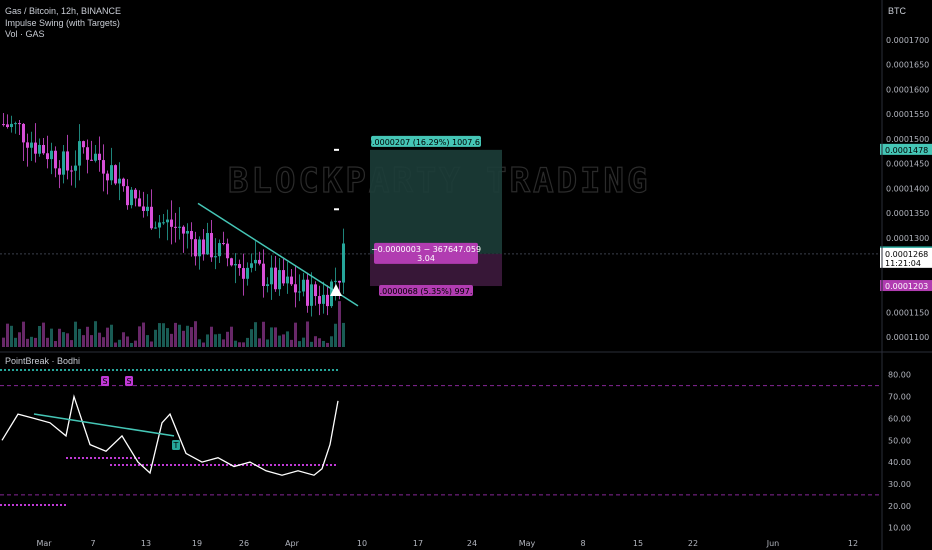 This screenshot has width=932, height=550. Describe the element at coordinates (906, 286) in the screenshot. I see `price-tag-stop: 0.0001203` at that location.